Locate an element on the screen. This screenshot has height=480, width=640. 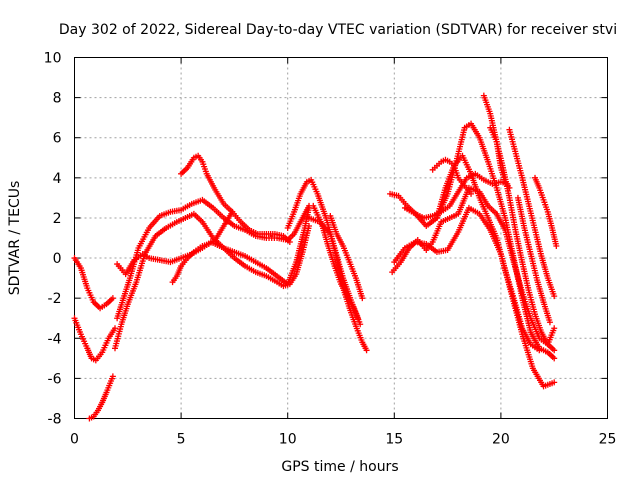
x-tick-label: 10 is located at coordinates (288, 440).